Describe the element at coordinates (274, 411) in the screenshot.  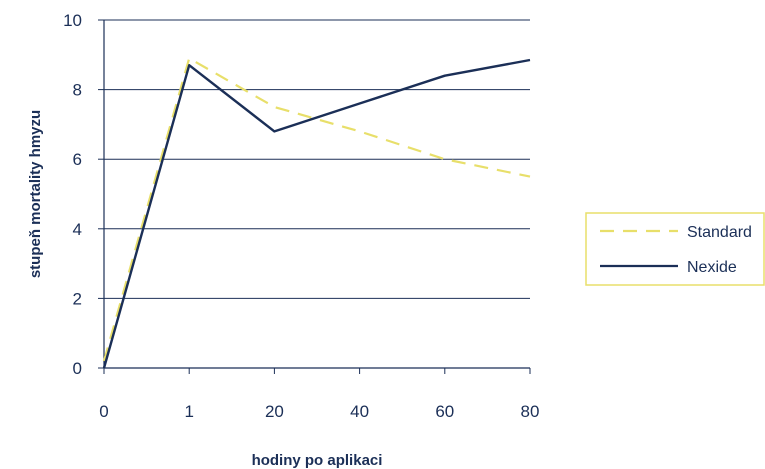
I see `x-tick-label: 20` at that location.